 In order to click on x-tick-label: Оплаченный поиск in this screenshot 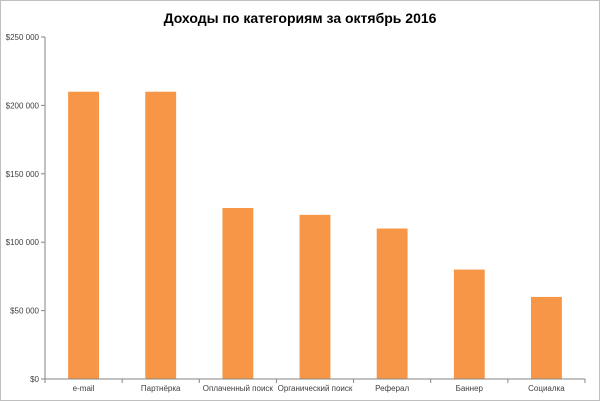, I will do `click(238, 388)`.